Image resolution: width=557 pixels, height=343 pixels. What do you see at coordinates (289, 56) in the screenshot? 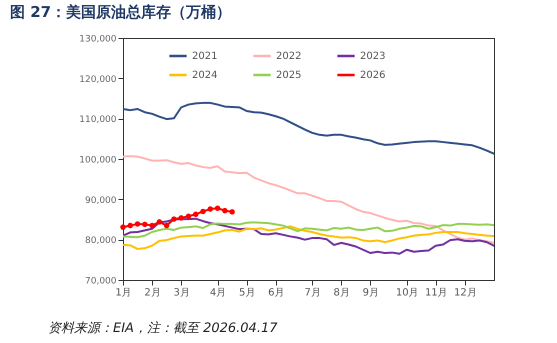
I see `legend-label: 2022` at bounding box center [289, 56].